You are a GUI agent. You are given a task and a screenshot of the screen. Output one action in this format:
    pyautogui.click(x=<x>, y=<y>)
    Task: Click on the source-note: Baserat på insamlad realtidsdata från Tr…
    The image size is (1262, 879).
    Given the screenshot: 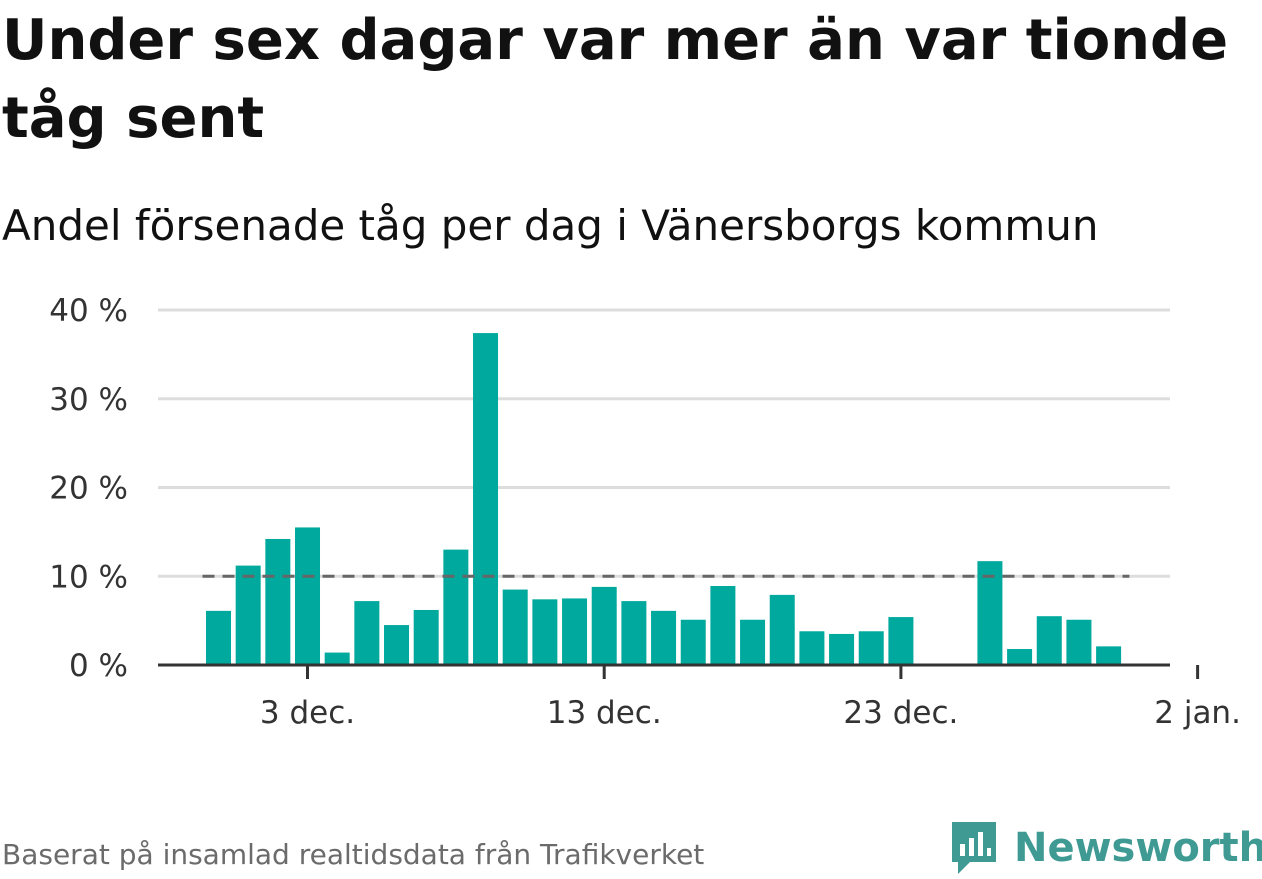 What is the action you would take?
    pyautogui.click(x=353, y=854)
    